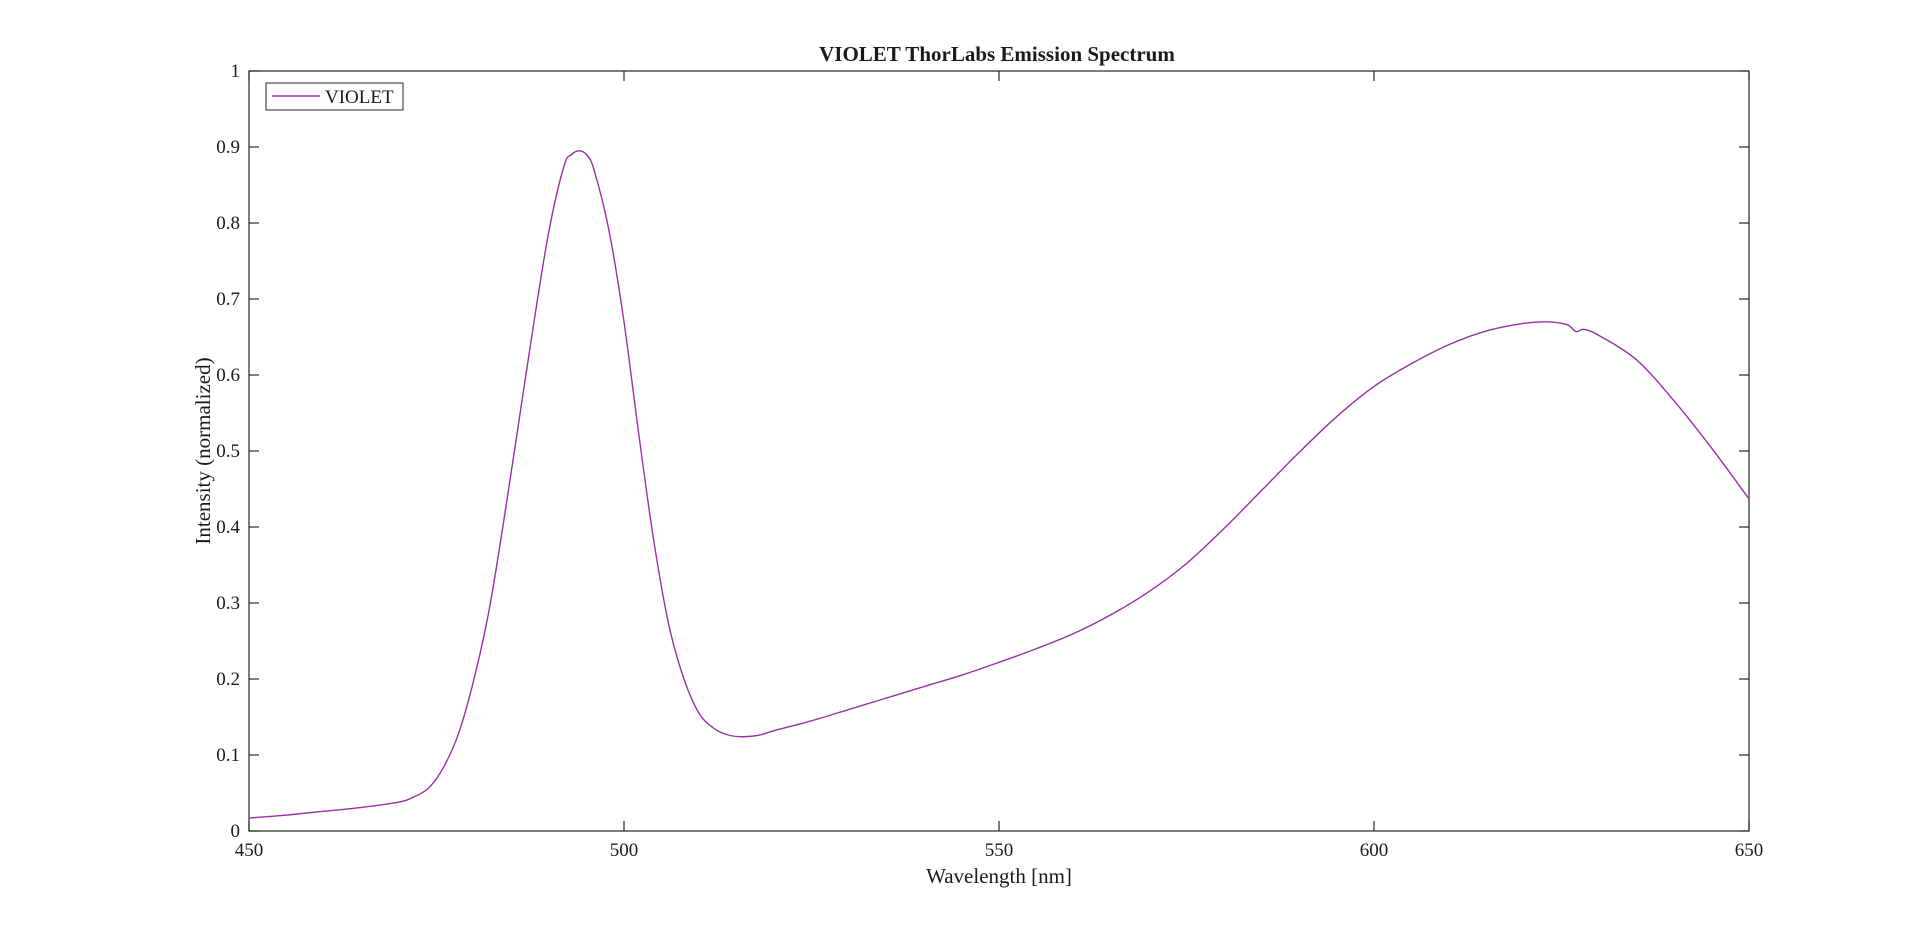  What do you see at coordinates (228, 223) in the screenshot?
I see `y-tick-label: 0.8` at bounding box center [228, 223].